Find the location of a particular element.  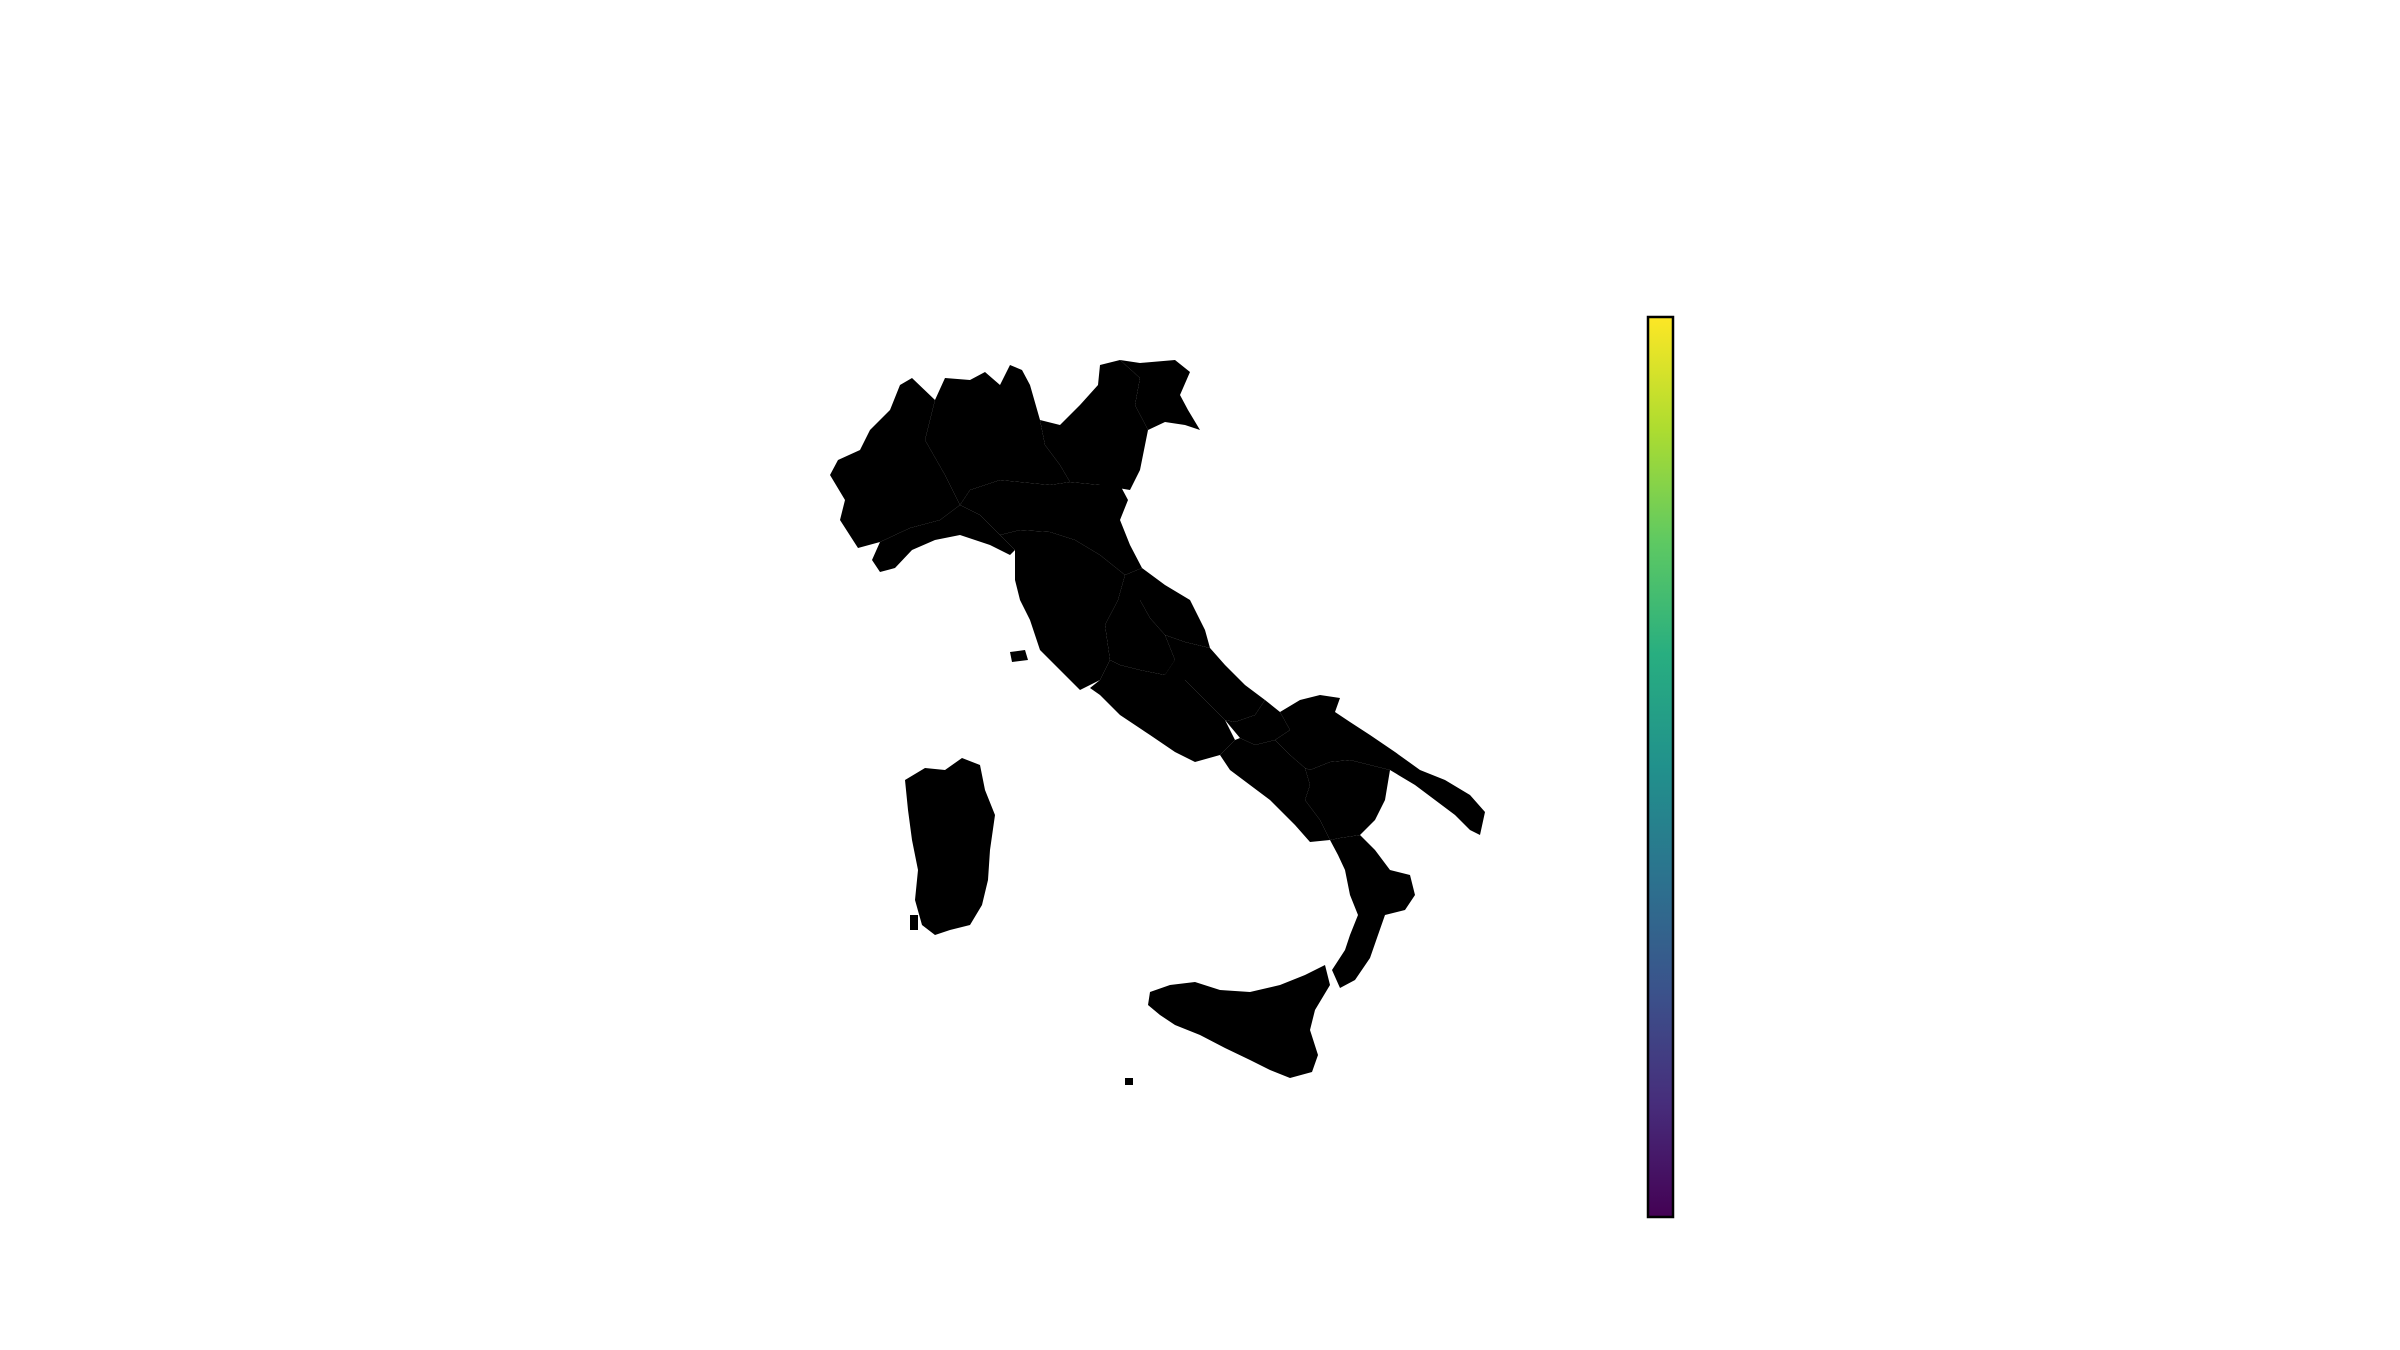

region-piemonte is located at coordinates (895, 463).